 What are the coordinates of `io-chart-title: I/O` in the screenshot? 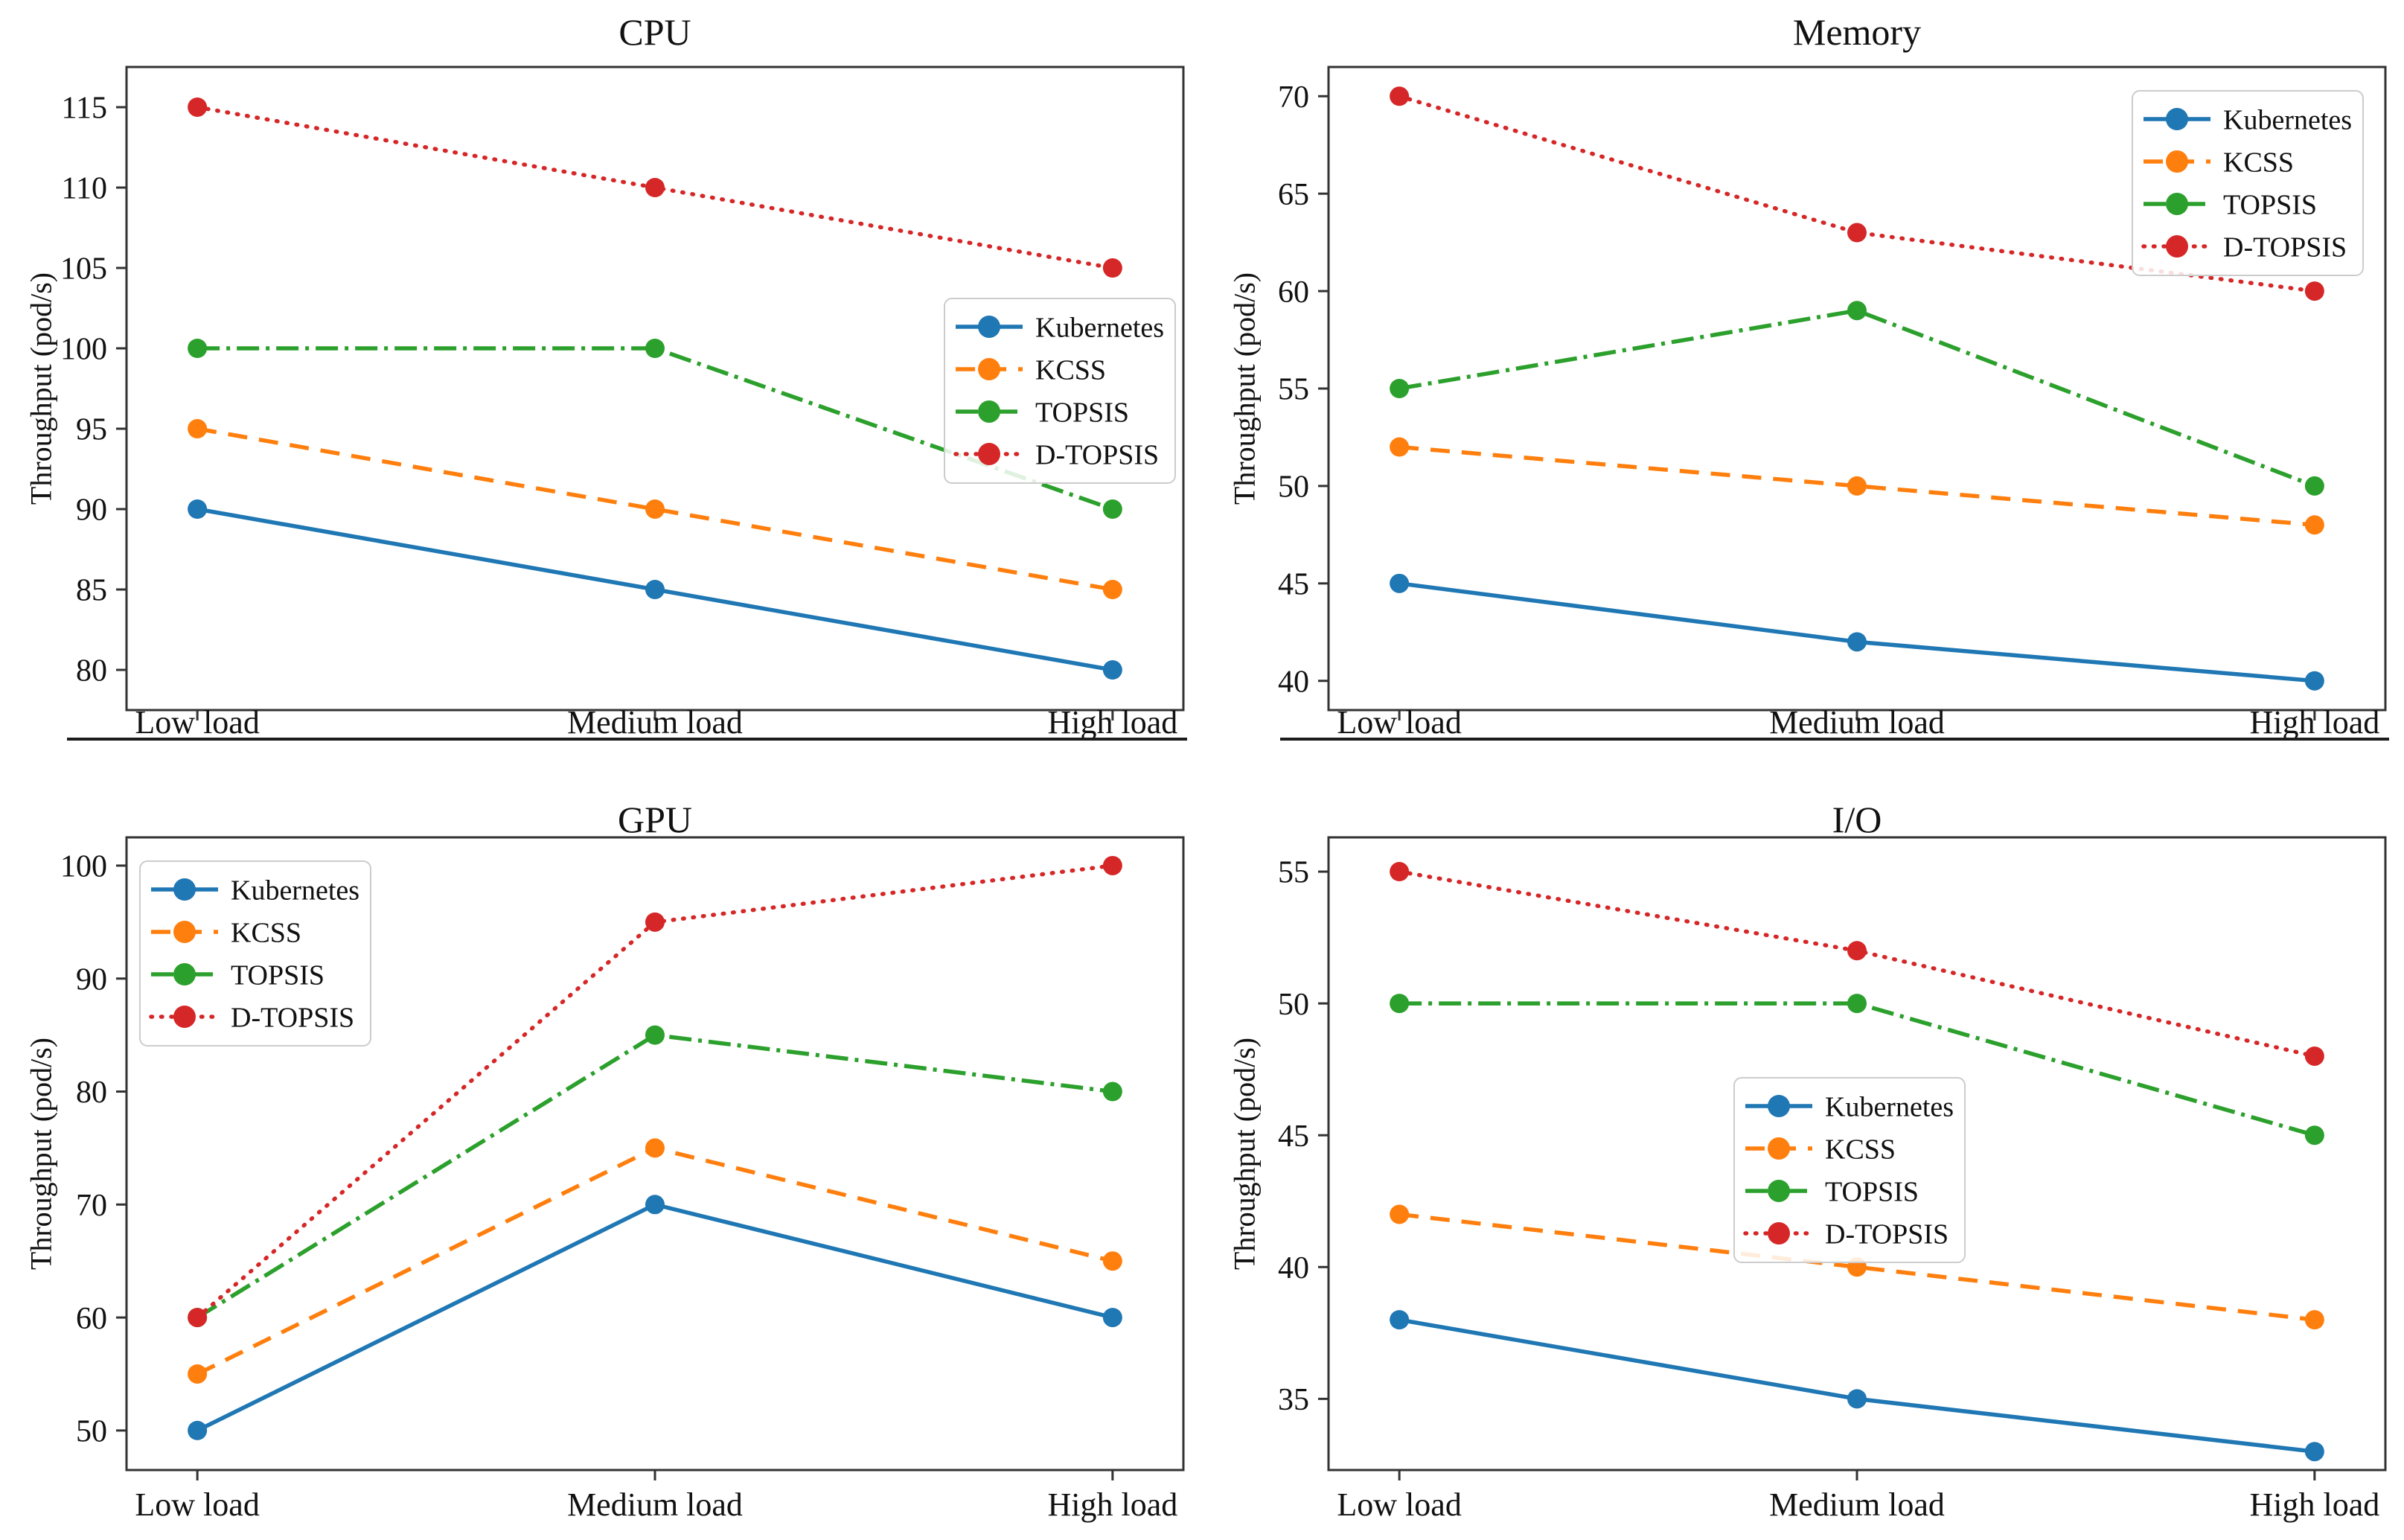 It's located at (1857, 819).